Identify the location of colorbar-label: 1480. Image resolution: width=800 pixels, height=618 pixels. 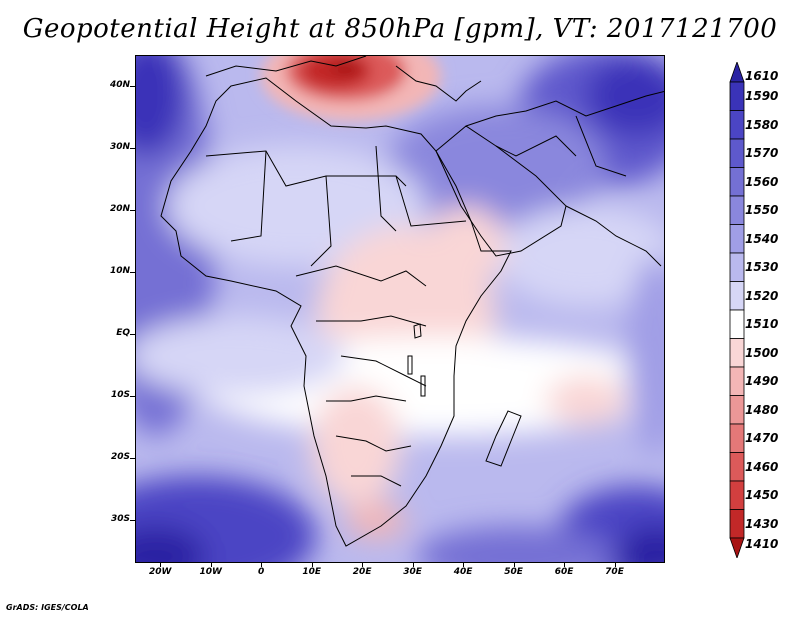
(762, 409).